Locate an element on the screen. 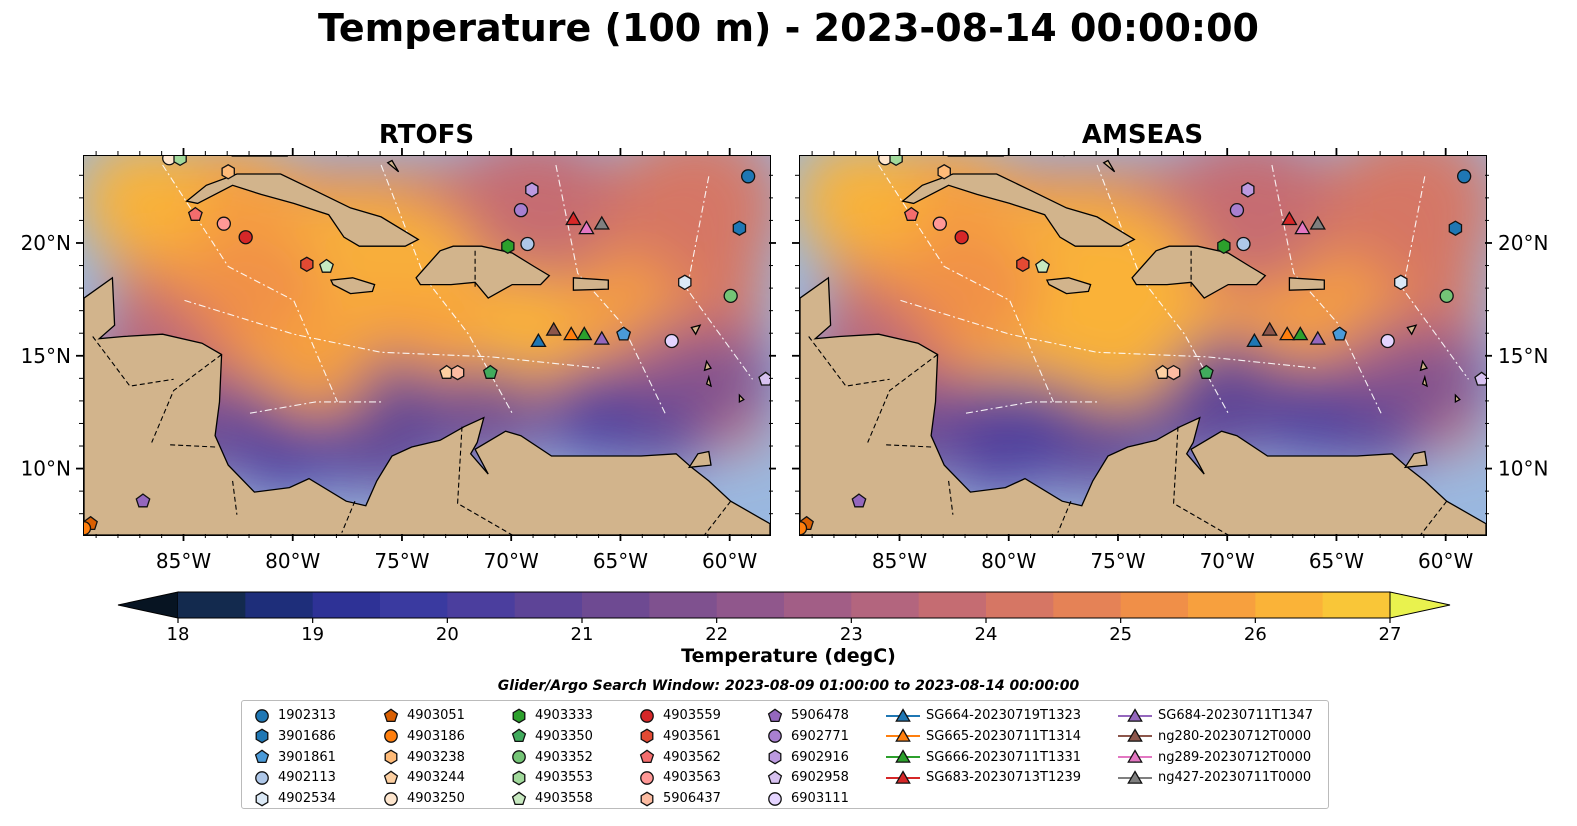 The height and width of the screenshot is (826, 1577). legend-label: 4902534 is located at coordinates (307, 799).